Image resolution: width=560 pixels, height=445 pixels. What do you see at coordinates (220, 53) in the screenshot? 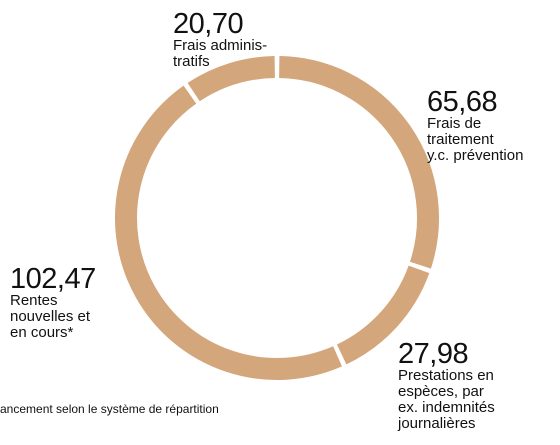
I see `segment-label: Frais adminis- tratifs` at bounding box center [220, 53].